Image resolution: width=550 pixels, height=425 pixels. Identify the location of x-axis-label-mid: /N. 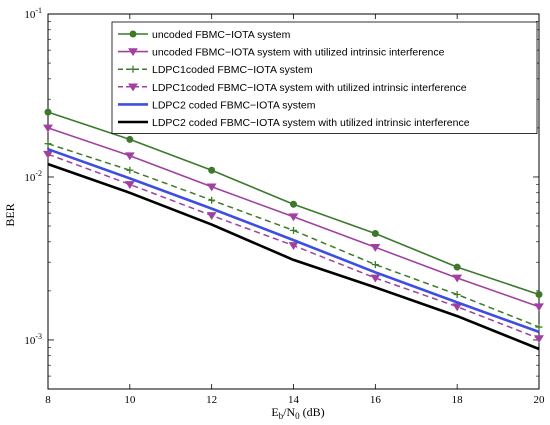
(289, 412).